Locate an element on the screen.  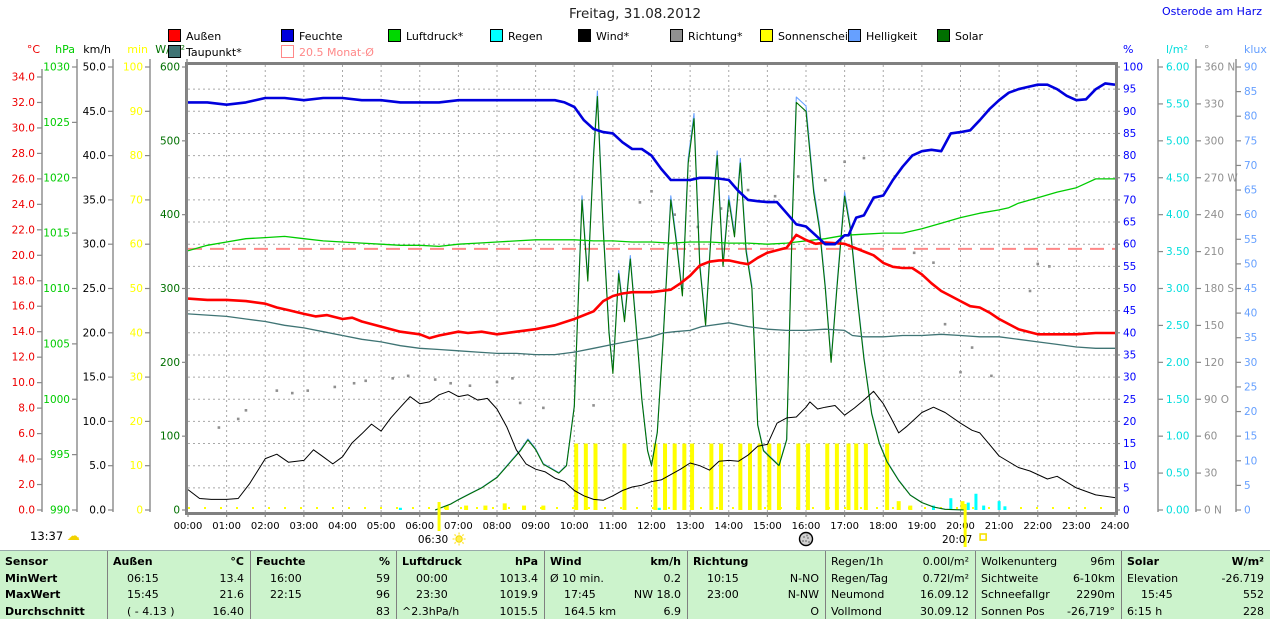
svg-text: 1025 is located at coordinates (56, 123).